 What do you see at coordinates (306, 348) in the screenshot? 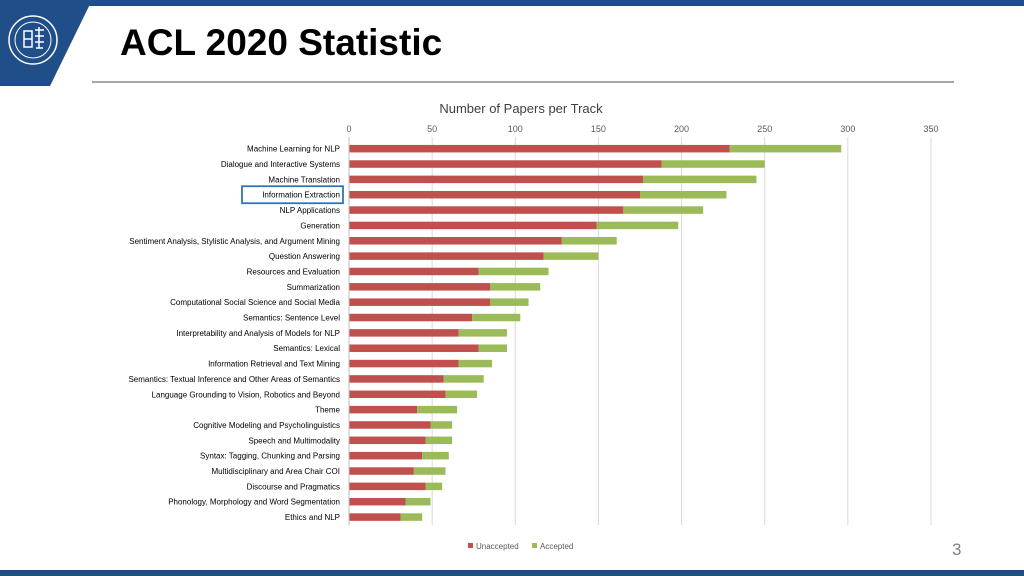
I see `category-label: Semantics: Lexical` at bounding box center [306, 348].